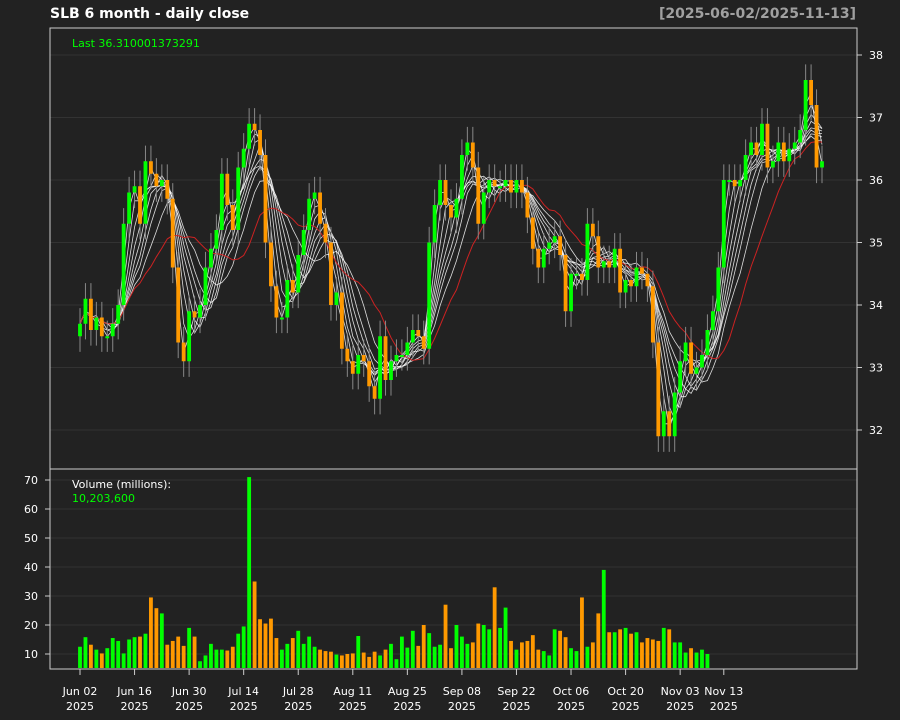 This screenshot has height=720, width=900. Describe the element at coordinates (757, 14) in the screenshot. I see `date-range-label: [2025-06-02/2025-11-13]` at that location.